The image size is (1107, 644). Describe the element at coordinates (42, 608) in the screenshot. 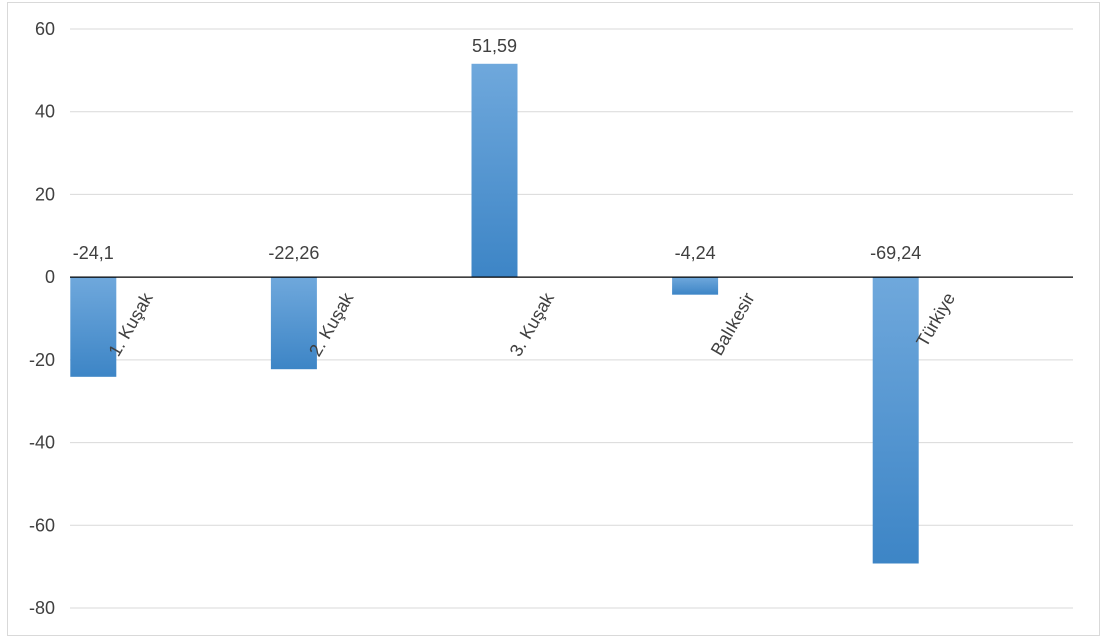

I see `y-tick-label: -80` at that location.